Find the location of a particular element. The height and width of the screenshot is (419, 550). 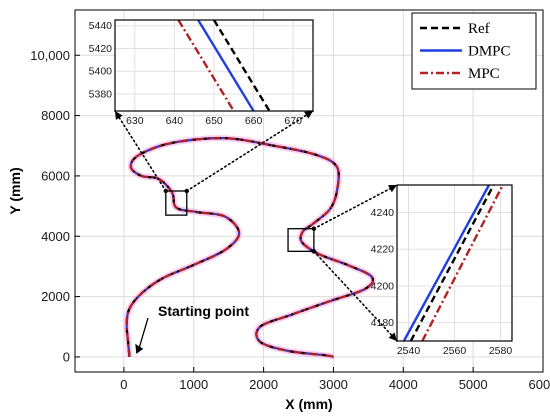

x-tick-label: 1000 is located at coordinates (193, 384).